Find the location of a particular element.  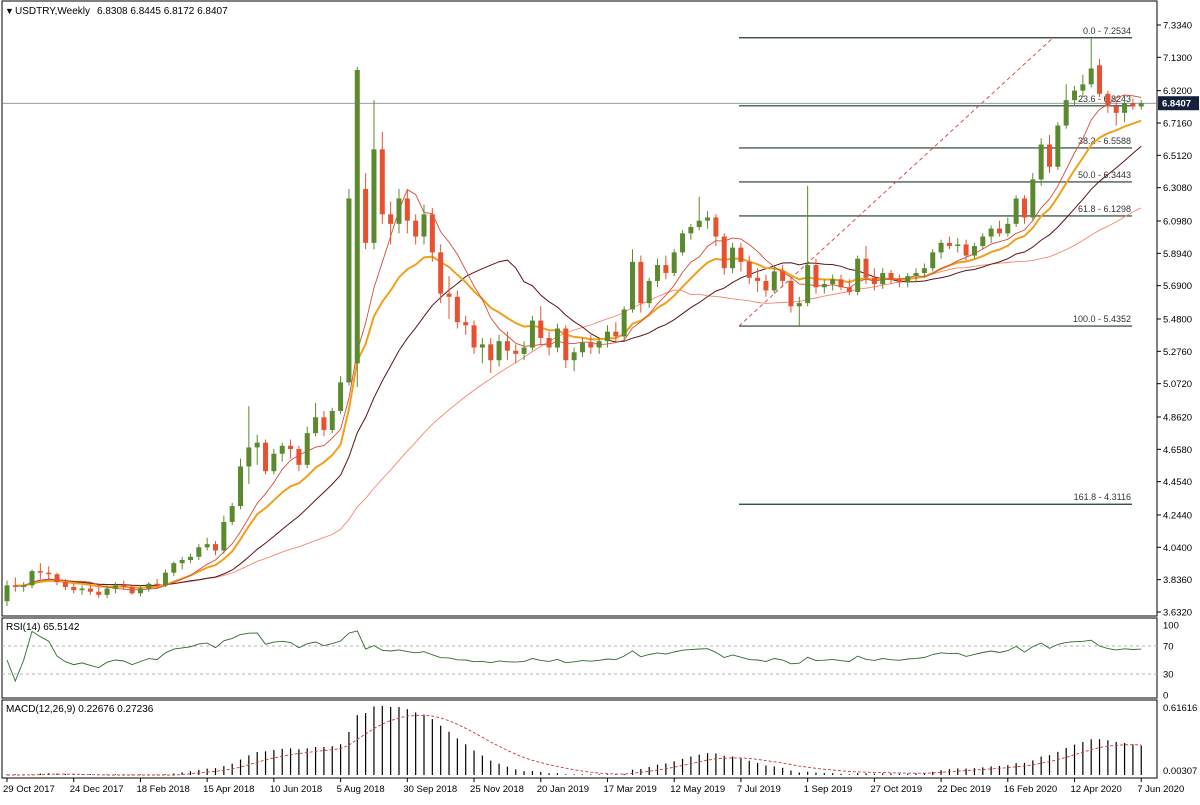

macd-tick-label: 0.00307 is located at coordinates (1180, 771).